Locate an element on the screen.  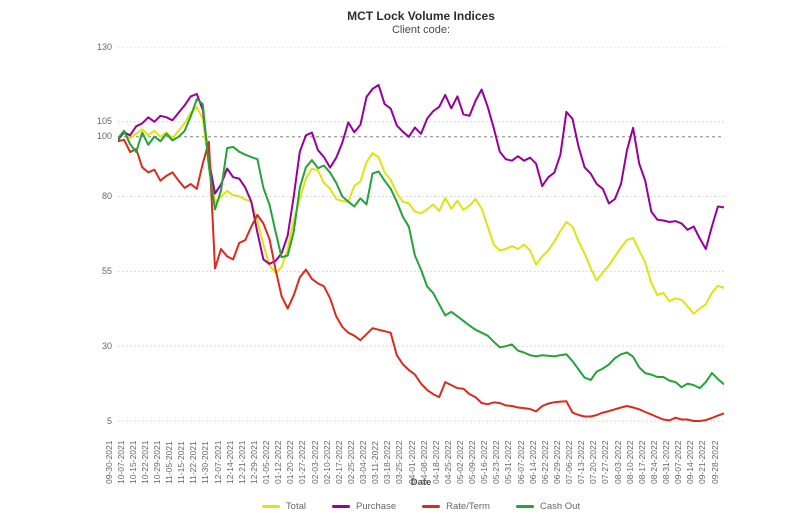
legend-swatch-cash-out is located at coordinates (524, 506).